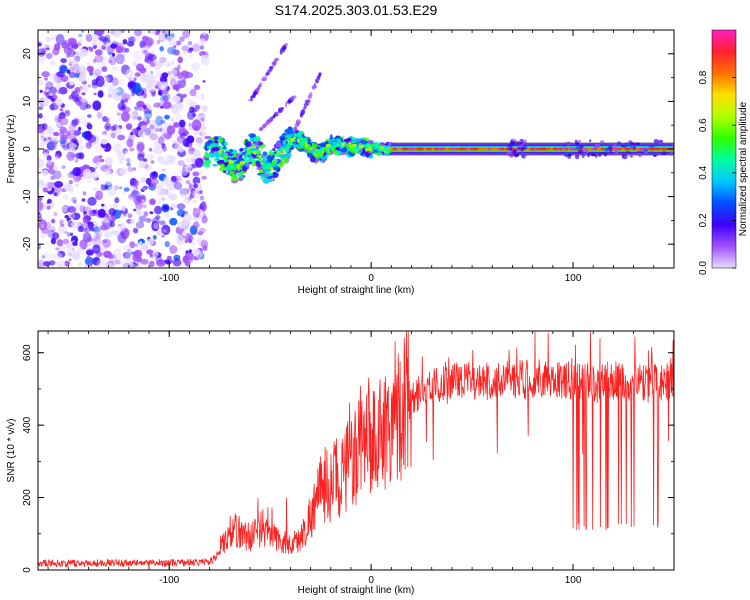 The height and width of the screenshot is (600, 750). What do you see at coordinates (11, 451) in the screenshot?
I see `snr-y-axis-title: SNR (10 * v/v)` at bounding box center [11, 451].